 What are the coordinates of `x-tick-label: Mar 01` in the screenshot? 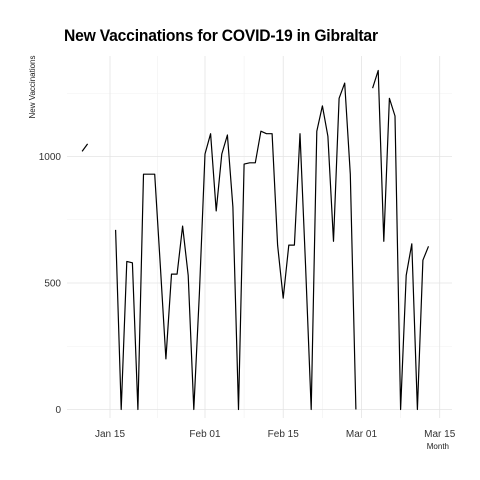 It's located at (362, 434).